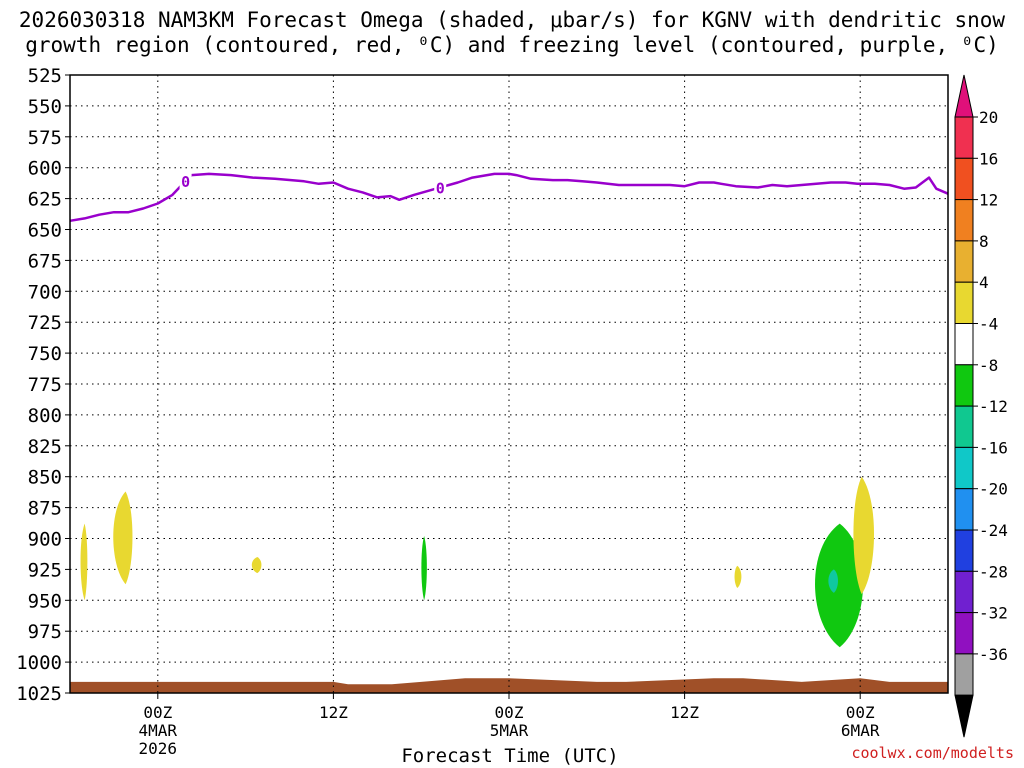 The image size is (1024, 768). I want to click on colorbar-arrow-top, so click(964, 96).